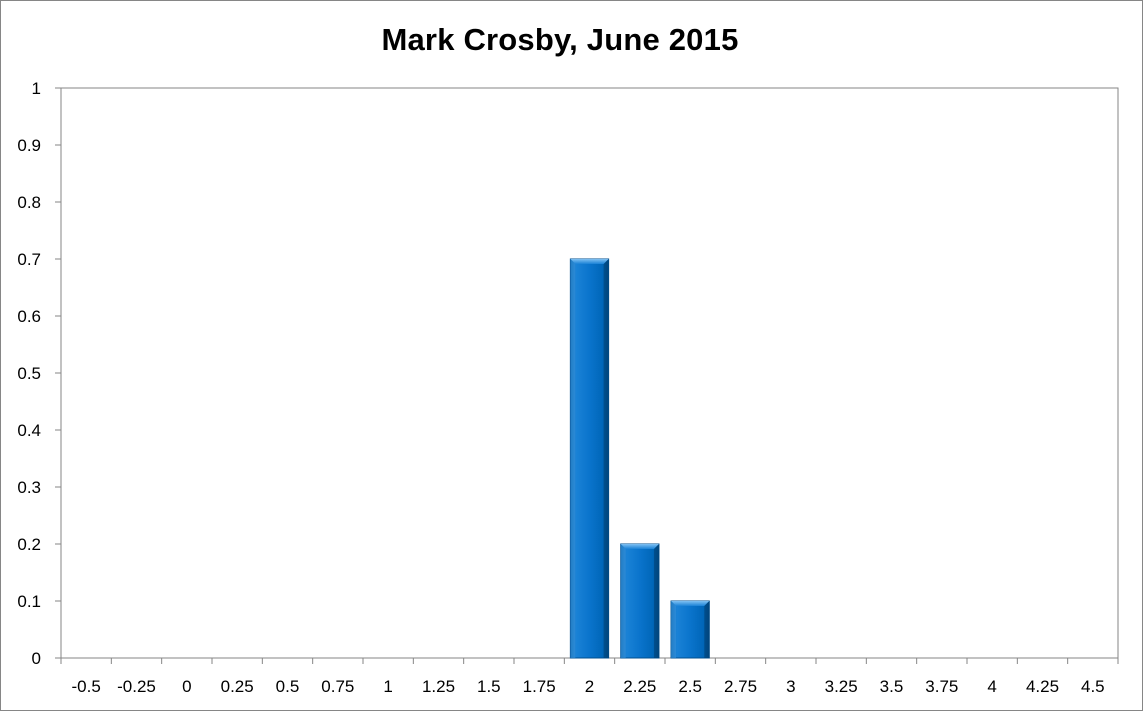 The height and width of the screenshot is (711, 1143). Describe the element at coordinates (29, 259) in the screenshot. I see `y-tick-label: 0.7` at that location.